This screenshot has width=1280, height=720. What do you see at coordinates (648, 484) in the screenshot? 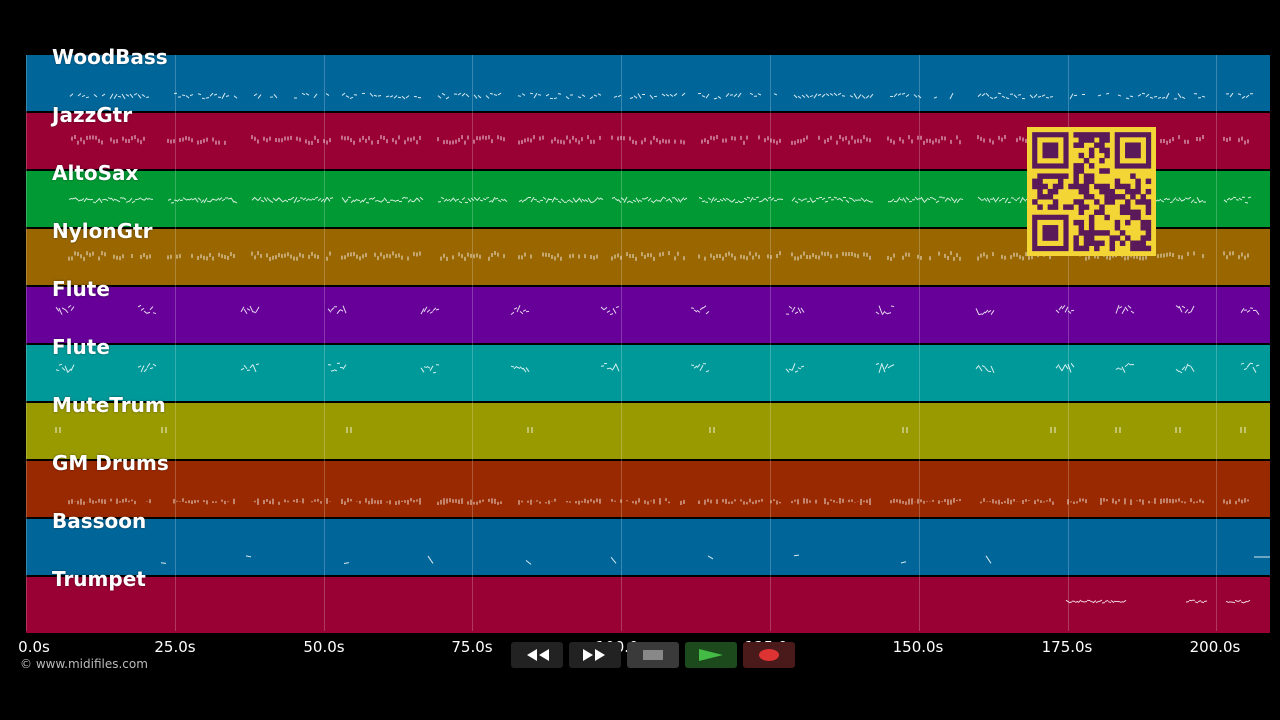
I see `track-gm-drums: GM Drums` at bounding box center [648, 484].